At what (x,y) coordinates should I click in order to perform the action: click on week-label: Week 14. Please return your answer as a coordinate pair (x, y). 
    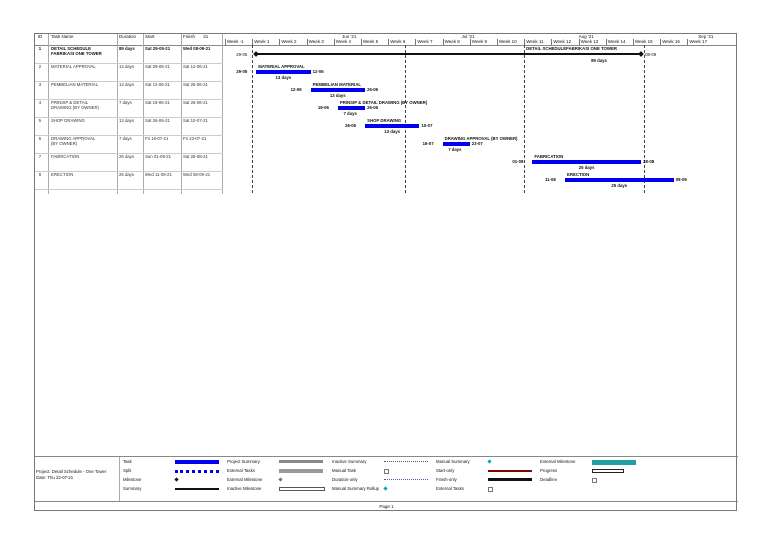
    Looking at the image, I should click on (616, 41).